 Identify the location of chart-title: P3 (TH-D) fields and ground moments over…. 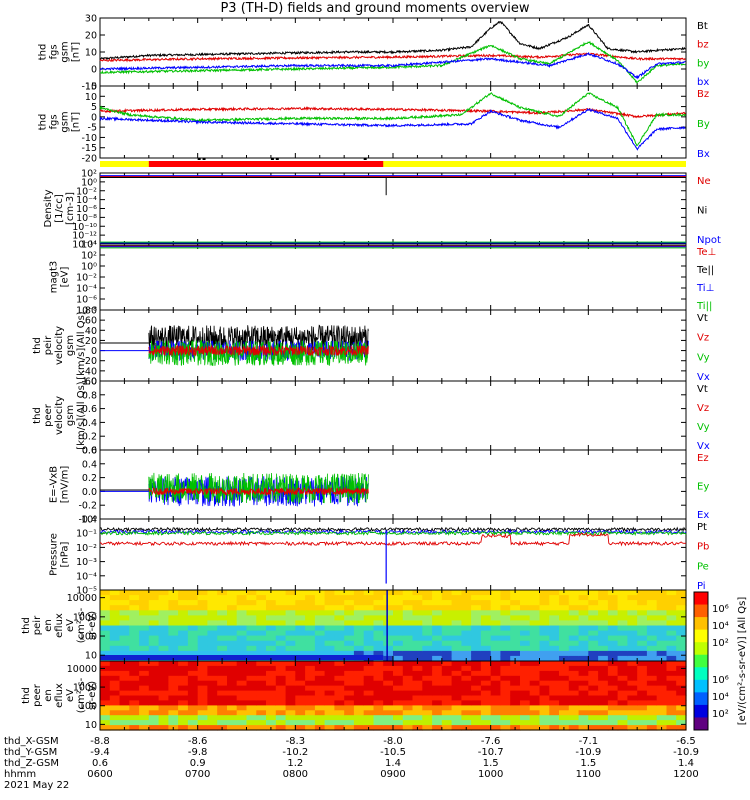
(375, 8).